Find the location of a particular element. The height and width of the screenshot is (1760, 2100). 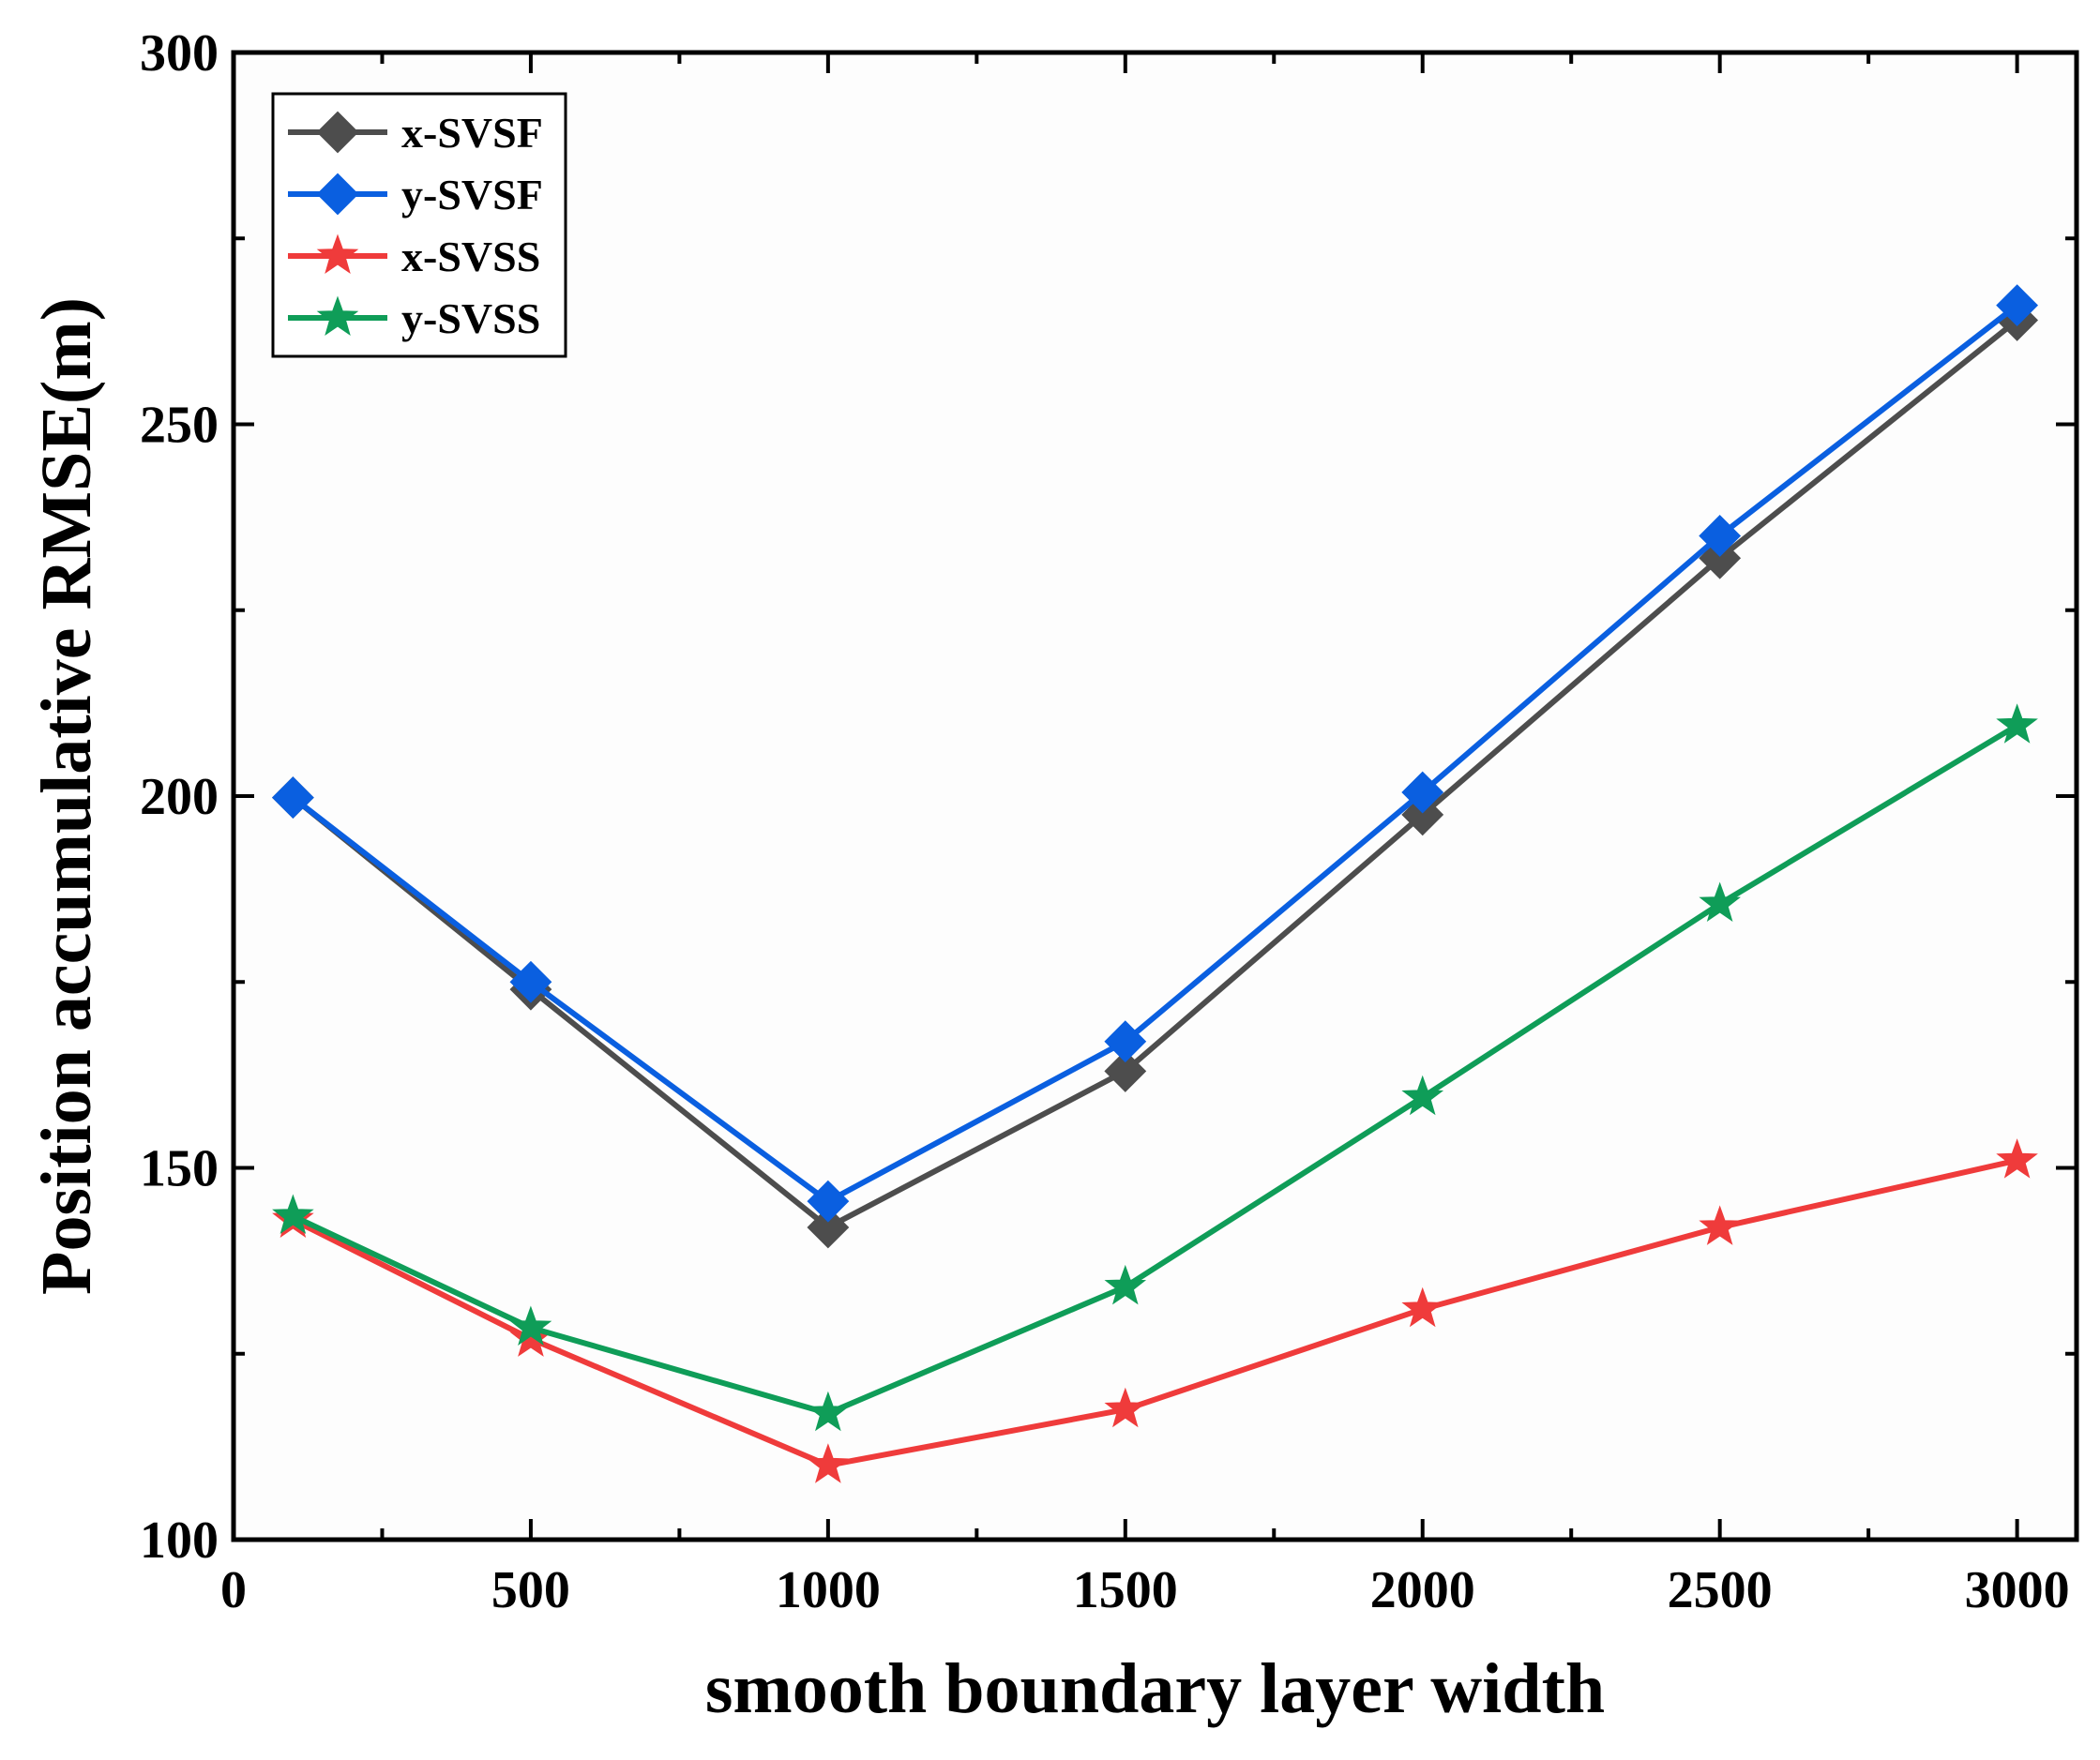

x-tick-label: 500 is located at coordinates (530, 1590).